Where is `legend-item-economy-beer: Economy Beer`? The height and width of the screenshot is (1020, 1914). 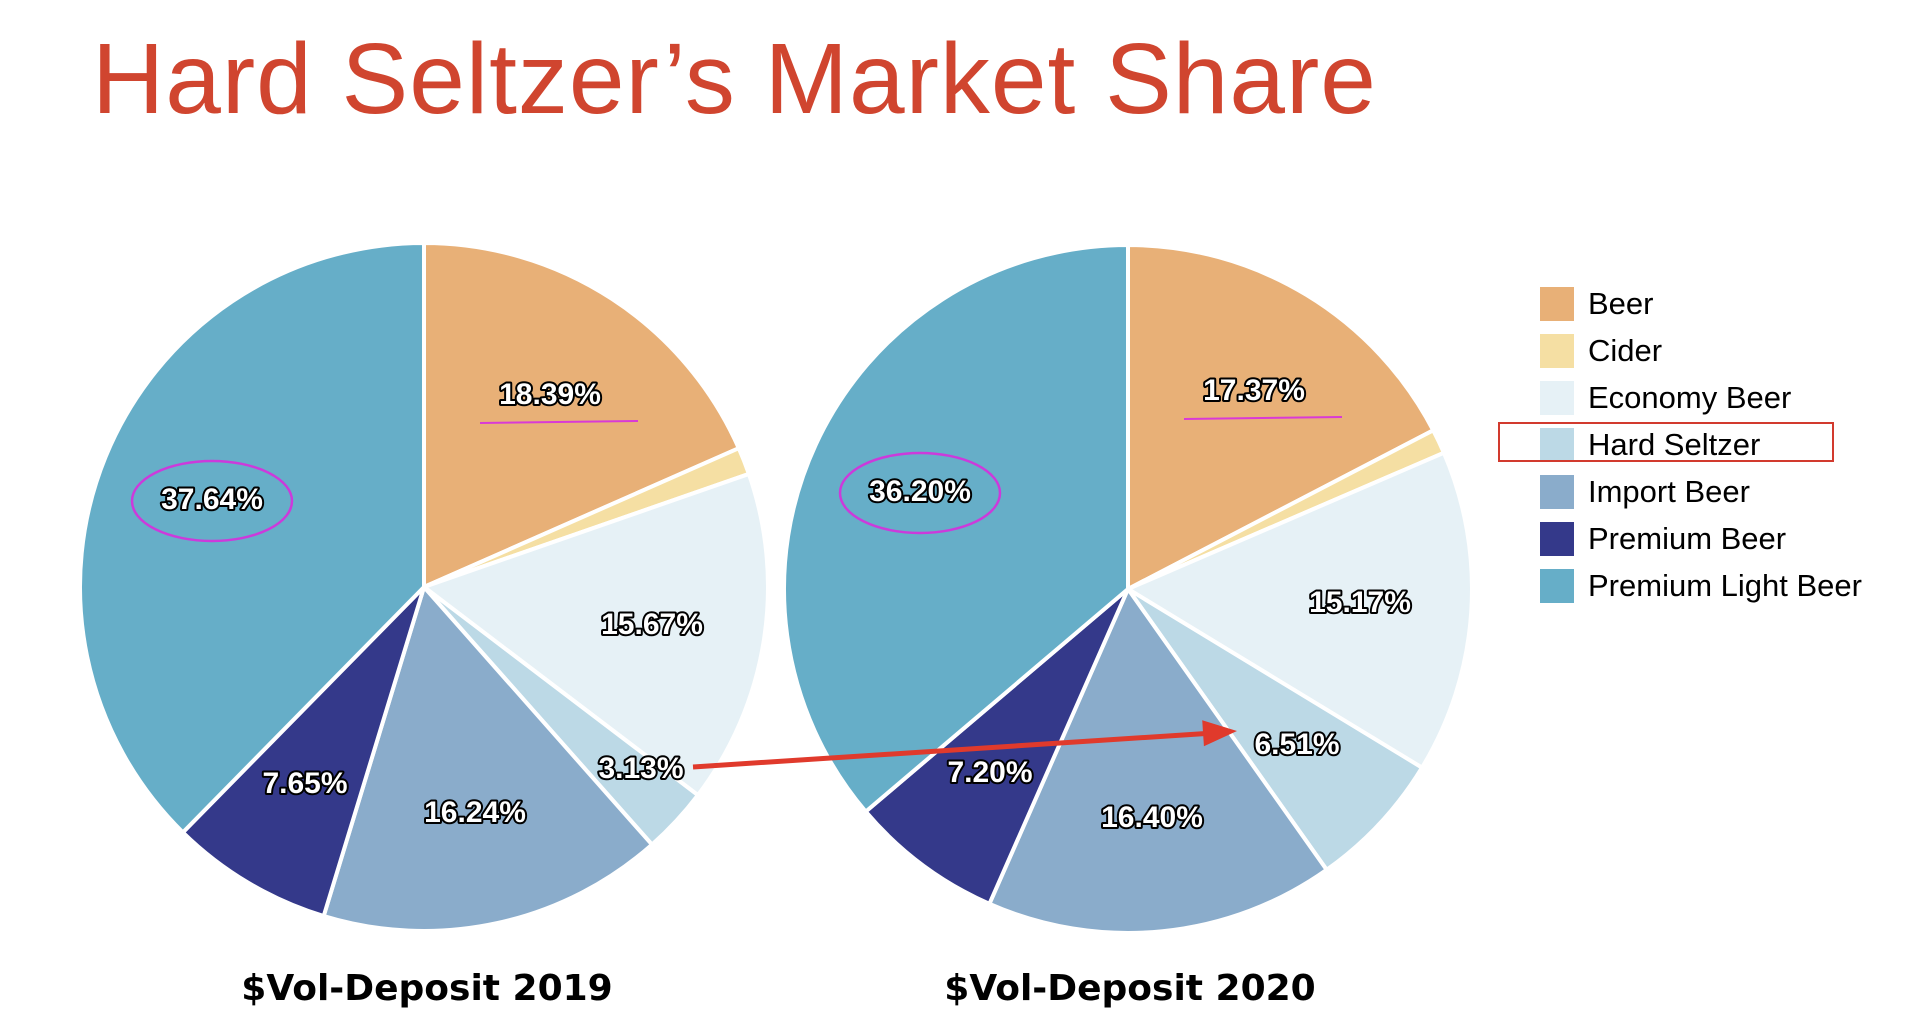 legend-item-economy-beer: Economy Beer is located at coordinates (1701, 397).